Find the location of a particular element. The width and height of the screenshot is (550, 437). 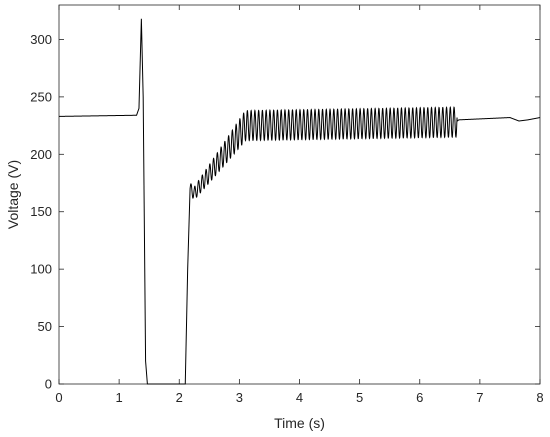

x-axis-label: Time (s) is located at coordinates (299, 423).